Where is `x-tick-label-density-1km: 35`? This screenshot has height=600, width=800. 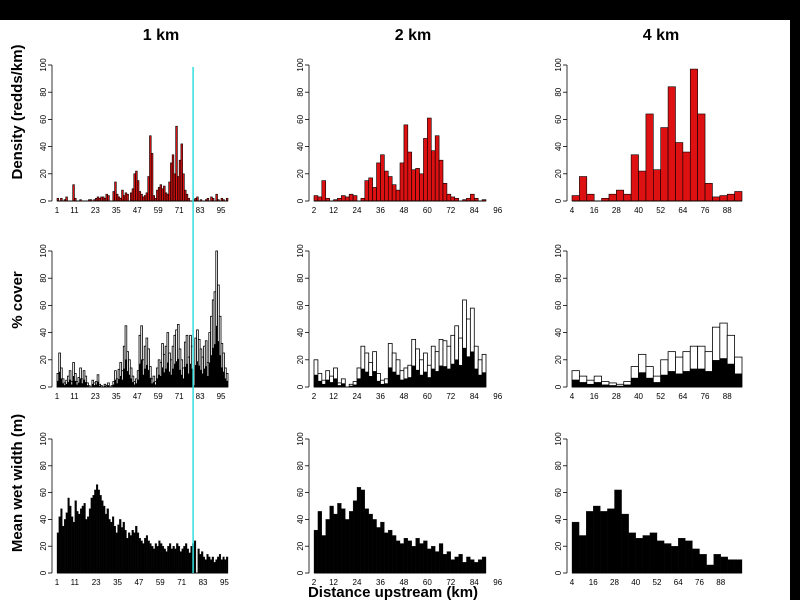 x-tick-label-density-1km: 35 is located at coordinates (116, 210).